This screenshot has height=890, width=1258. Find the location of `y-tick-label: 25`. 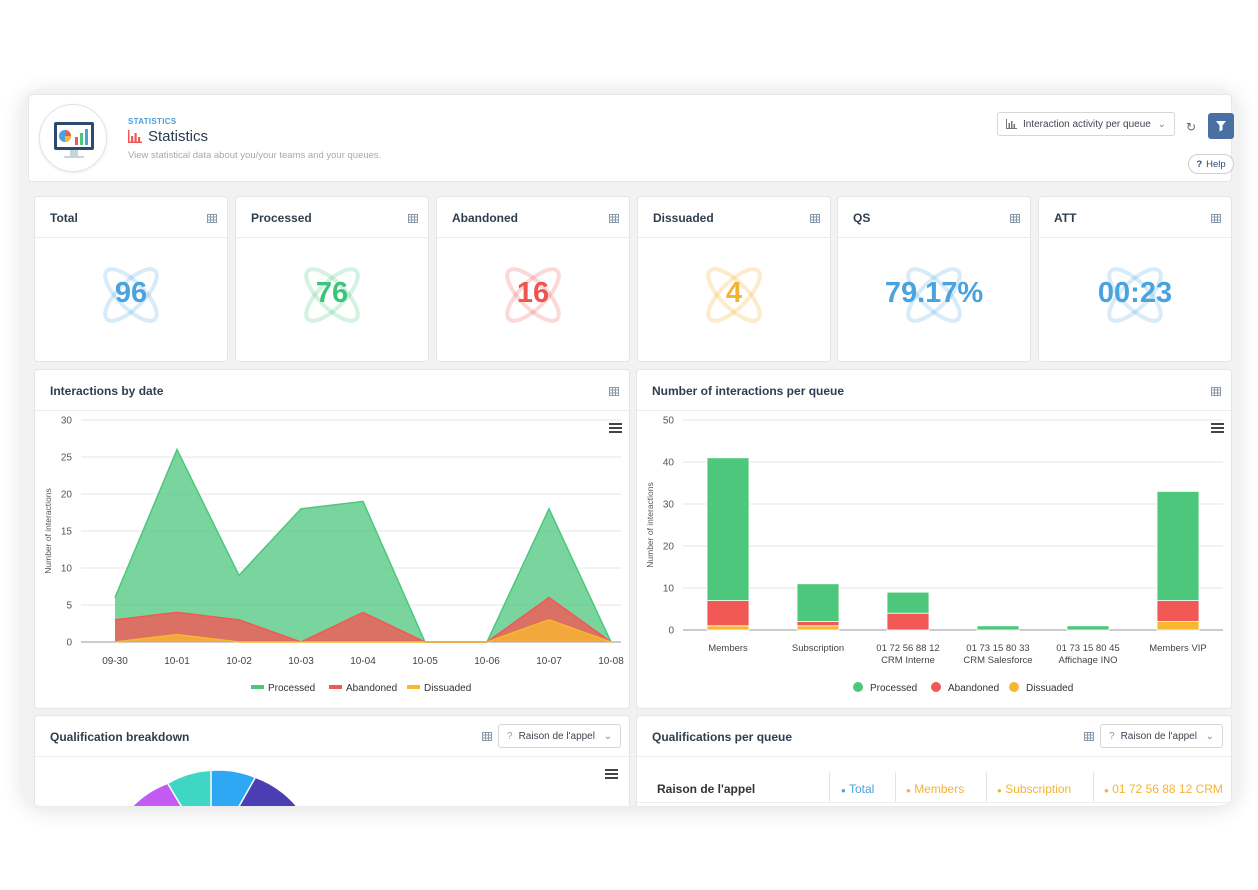

y-tick-label: 25 is located at coordinates (67, 458).